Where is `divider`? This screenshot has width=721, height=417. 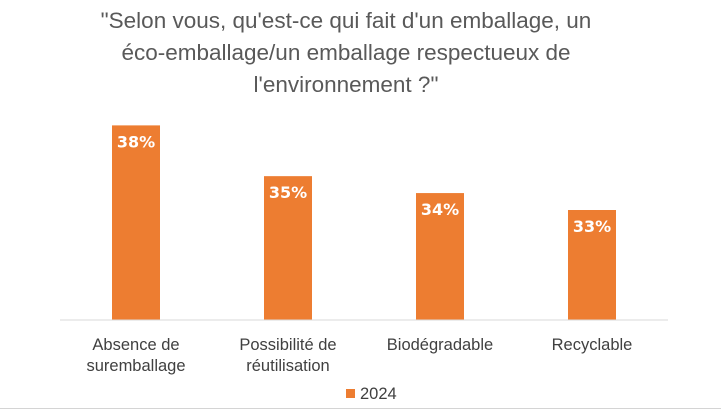
divider is located at coordinates (360, 408).